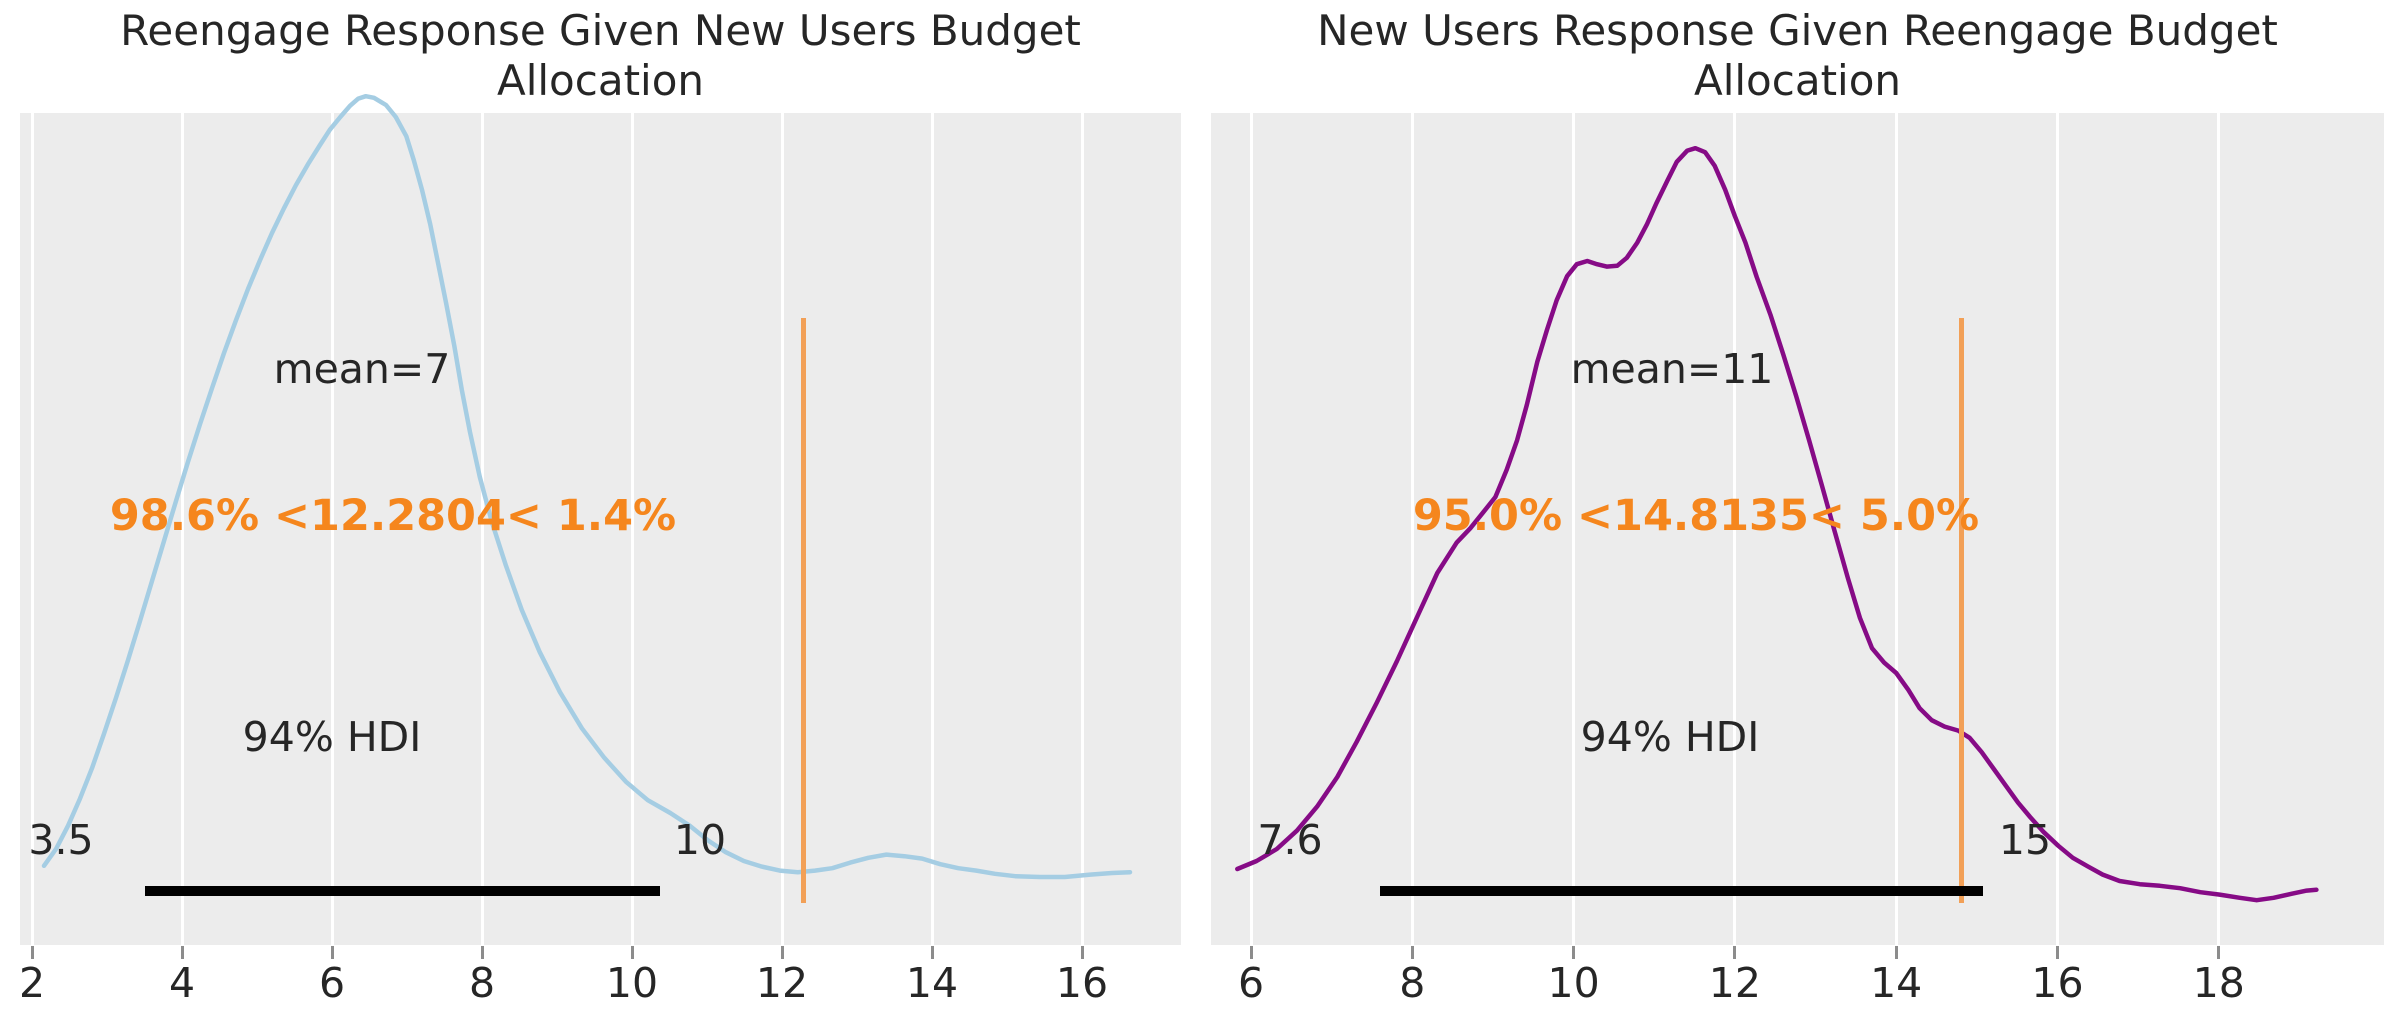 This screenshot has width=2386, height=1020. What do you see at coordinates (2218, 983) in the screenshot?
I see `x-tick-label: 18` at bounding box center [2218, 983].